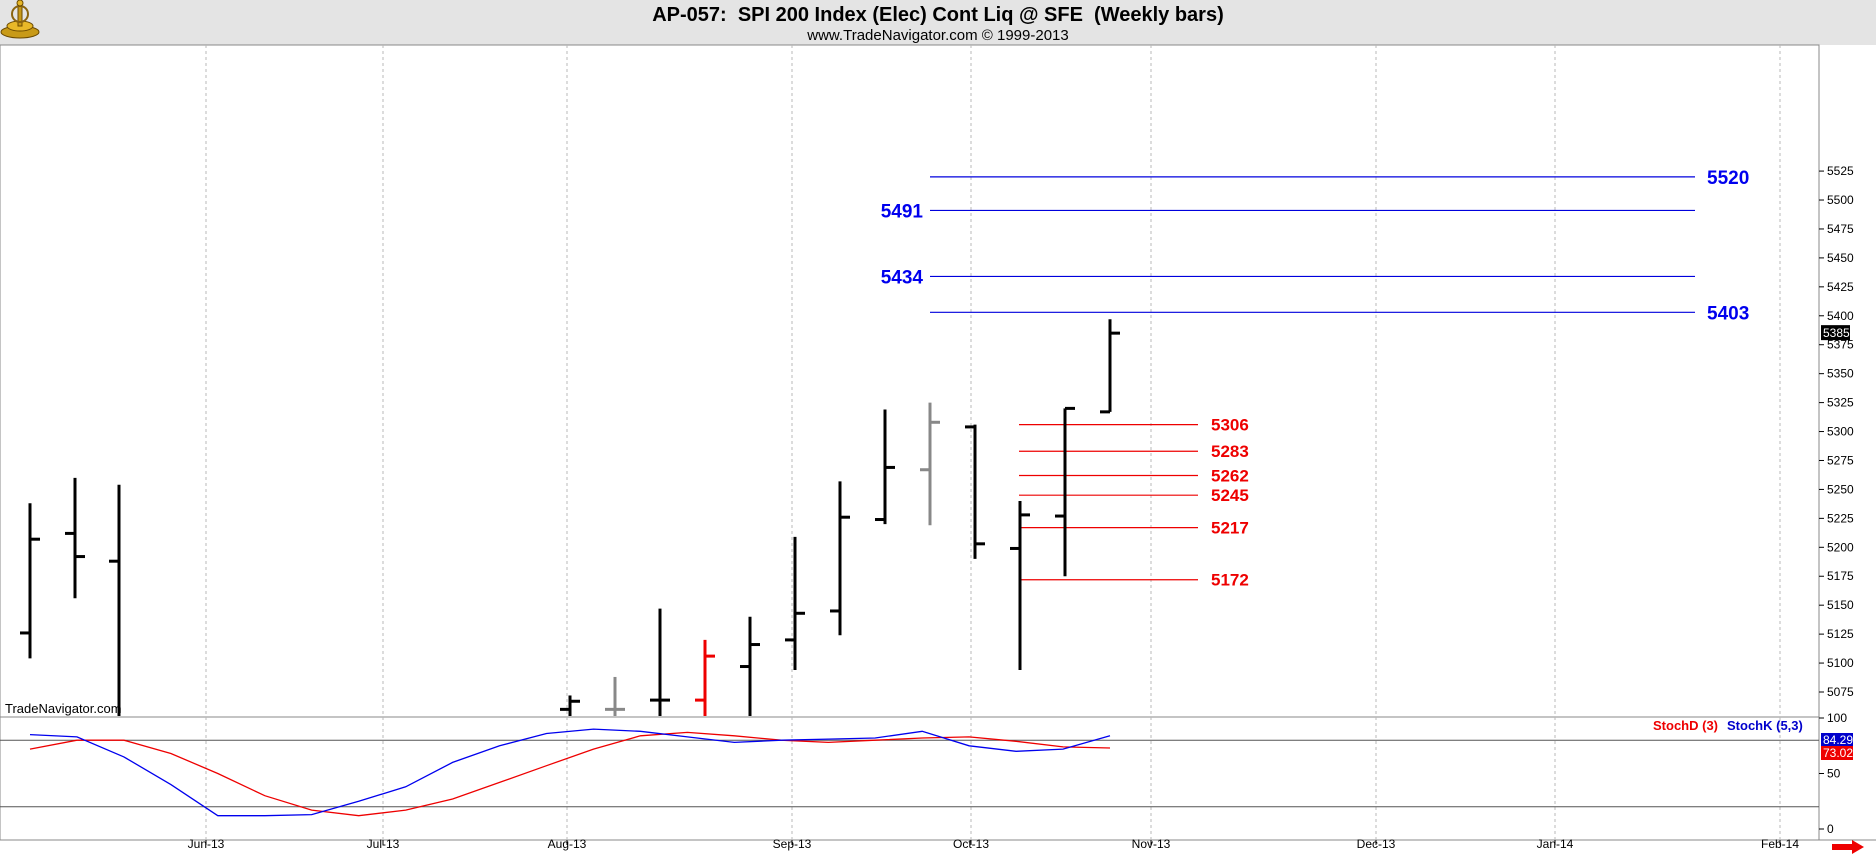 This screenshot has height=854, width=1876. I want to click on blue-level-label: 5491, so click(902, 211).